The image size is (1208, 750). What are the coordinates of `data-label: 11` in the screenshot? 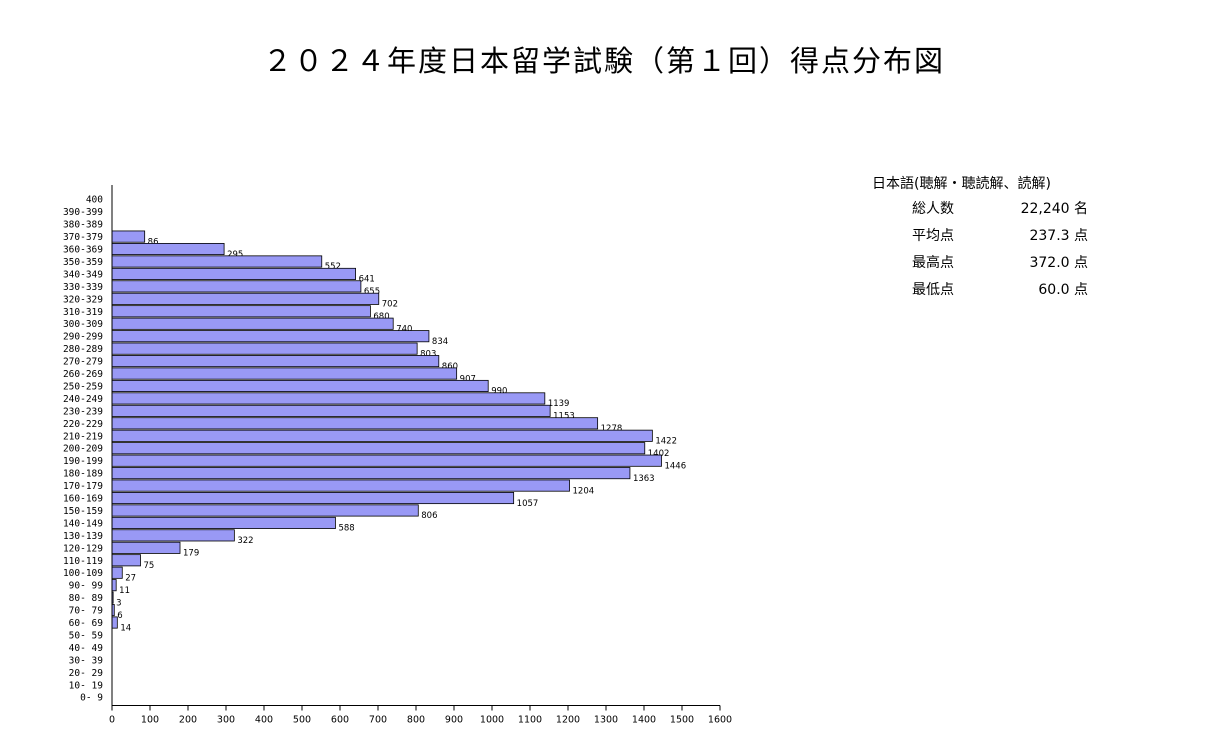 It's located at (124, 591).